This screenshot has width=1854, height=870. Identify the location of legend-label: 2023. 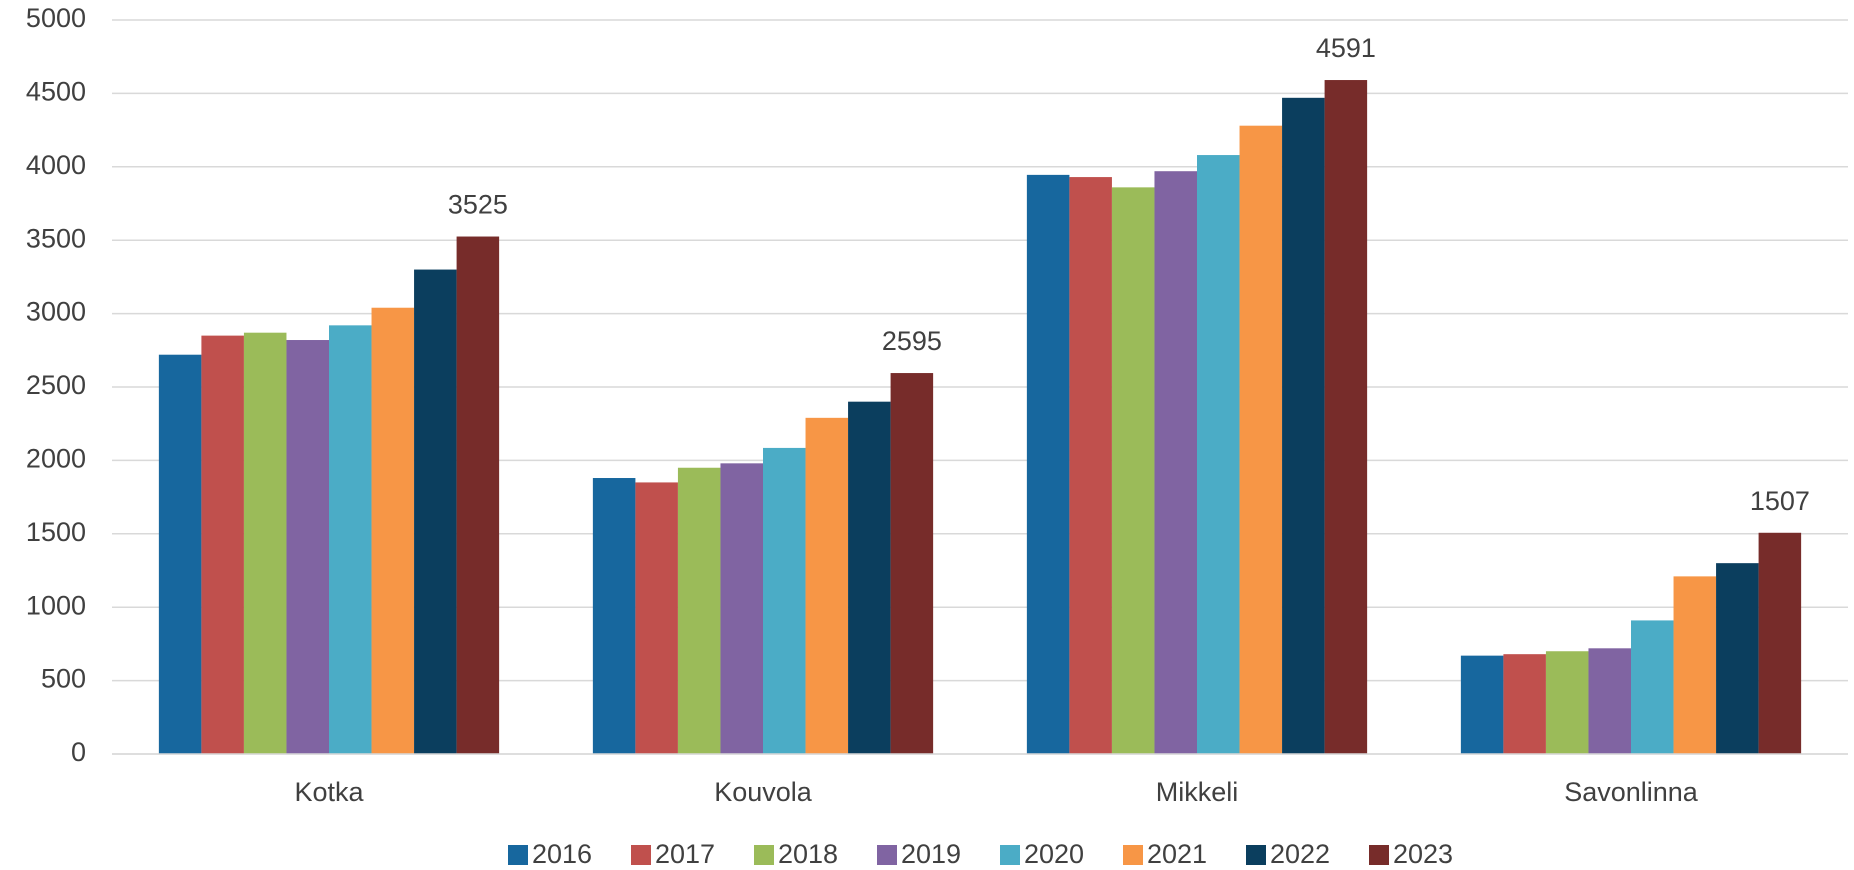
(1423, 854).